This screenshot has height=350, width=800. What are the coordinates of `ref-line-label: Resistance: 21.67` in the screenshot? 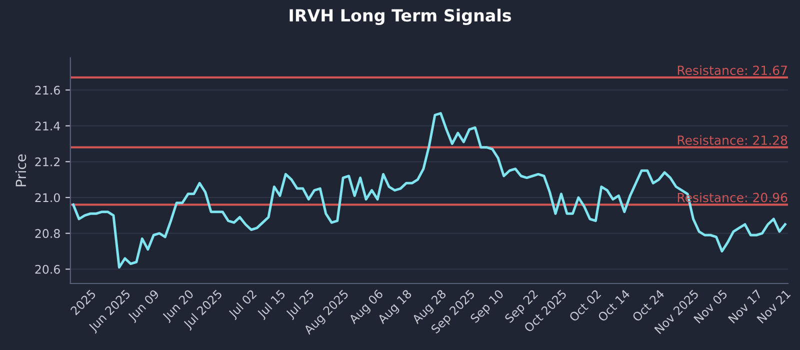 It's located at (732, 70).